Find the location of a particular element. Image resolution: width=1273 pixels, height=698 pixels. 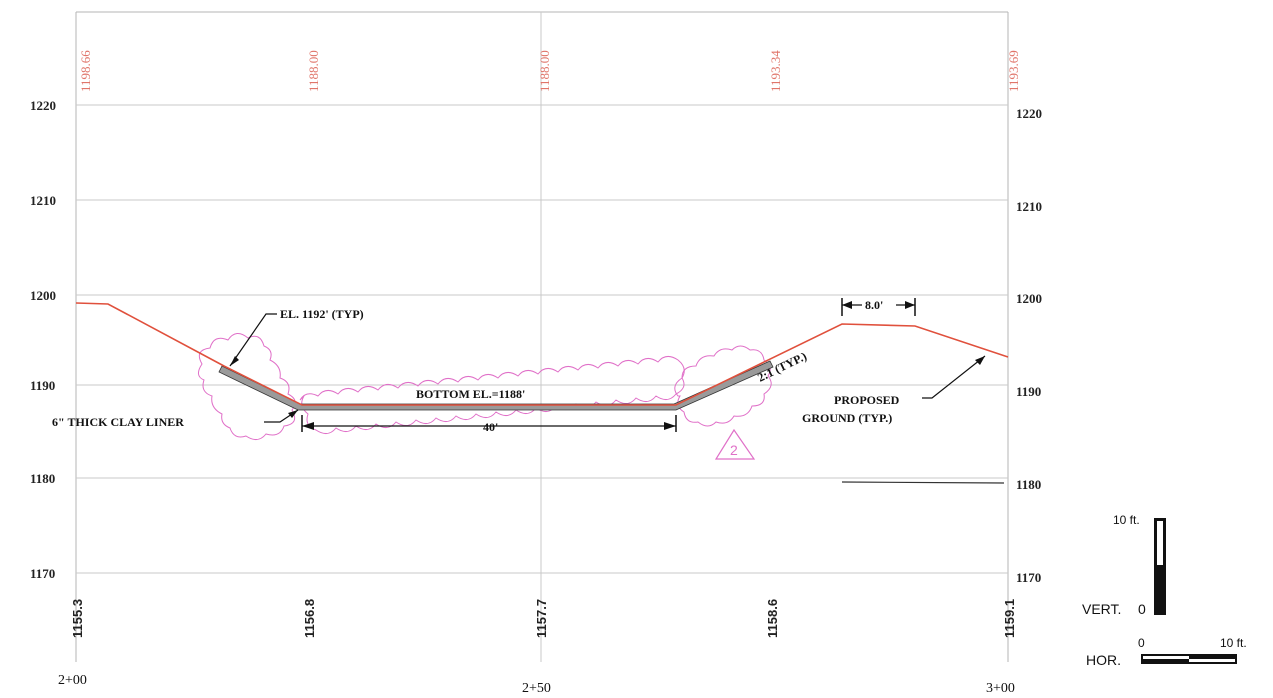

station-3-00: 3+00 is located at coordinates (1000, 688).